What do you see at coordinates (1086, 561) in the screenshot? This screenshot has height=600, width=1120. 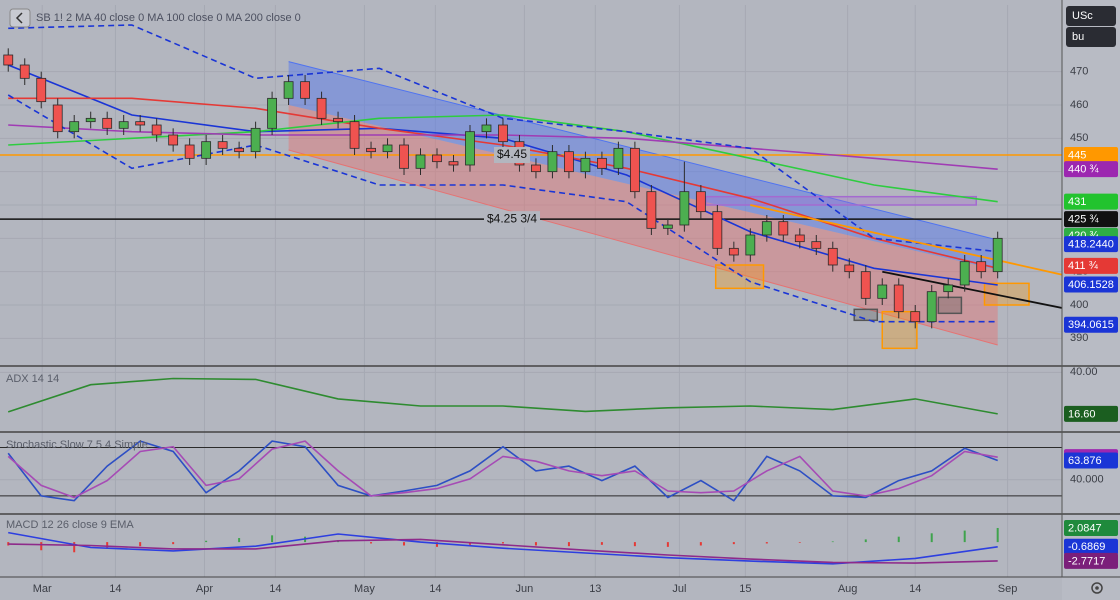 I see `value-tag-label: -2.7717` at bounding box center [1086, 561].